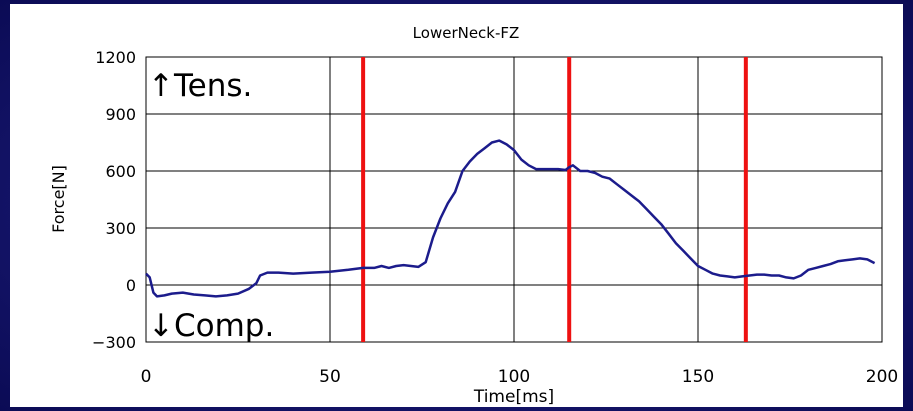 The image size is (913, 411). I want to click on y-tick-label-4: 900, so click(120, 114).